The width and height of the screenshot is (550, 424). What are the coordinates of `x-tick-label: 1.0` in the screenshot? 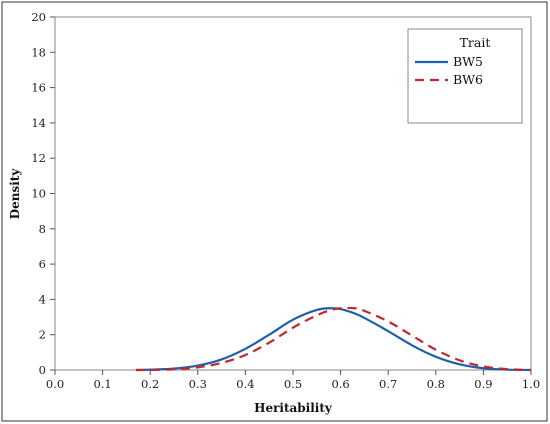 It's located at (531, 384).